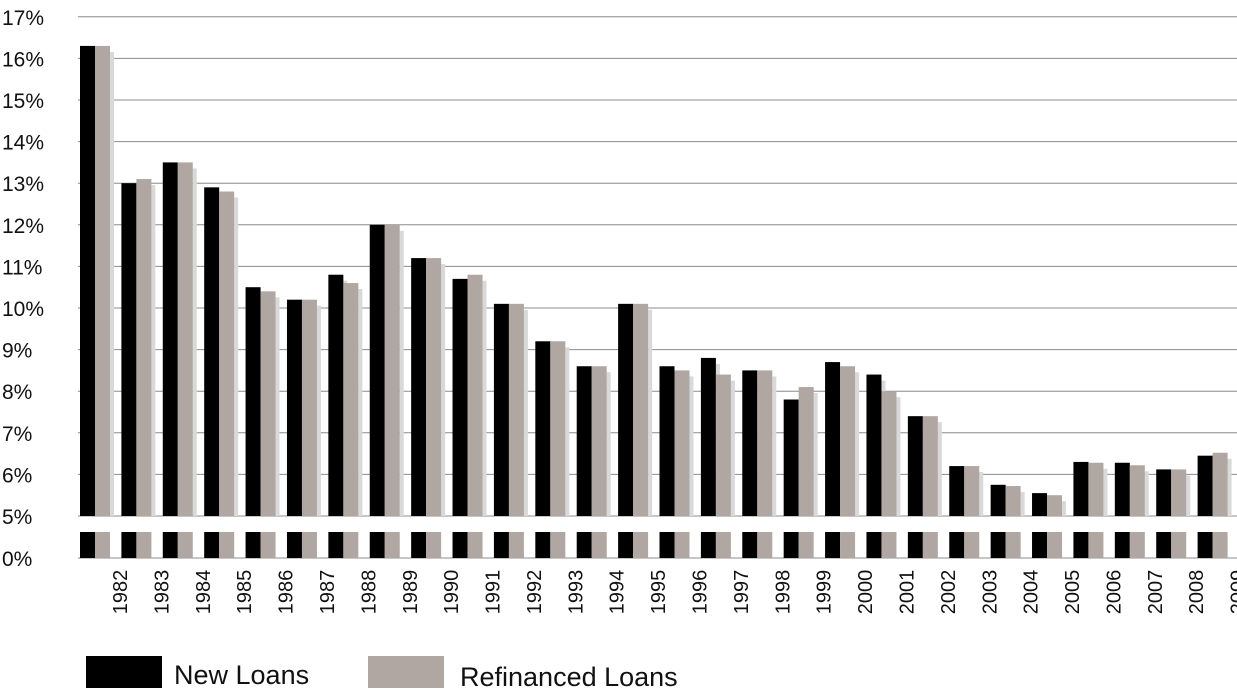 Image resolution: width=1237 pixels, height=696 pixels. Describe the element at coordinates (723, 545) in the screenshot. I see `bar-stub-refinanced-loans-1997` at that location.